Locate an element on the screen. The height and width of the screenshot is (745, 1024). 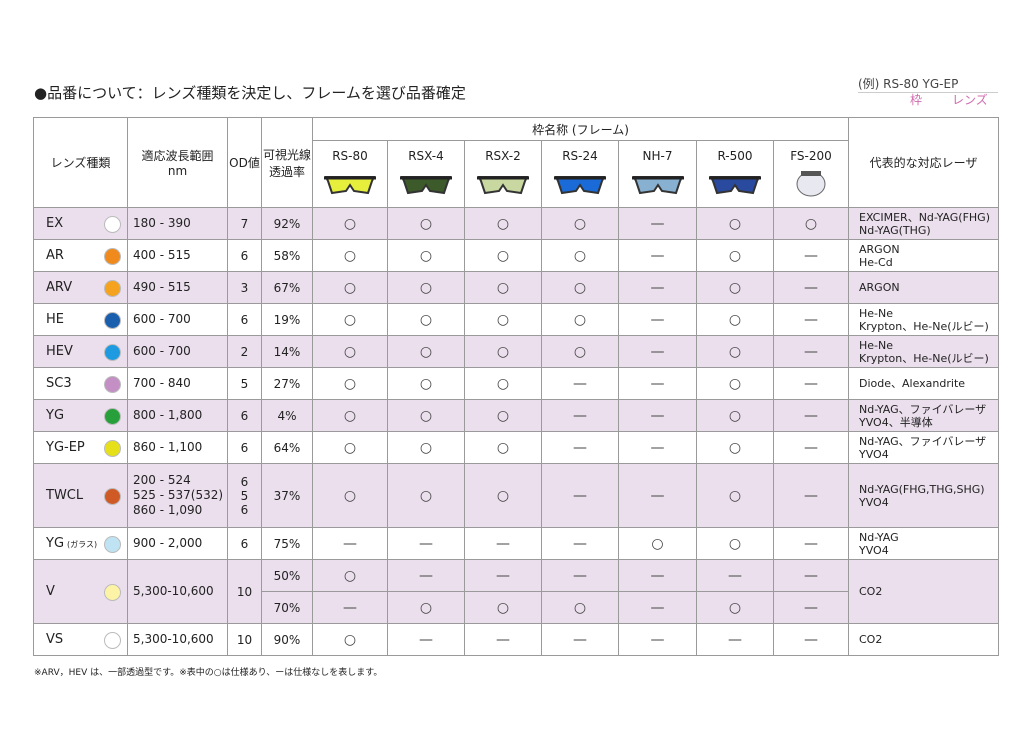
transmission: 75% is located at coordinates (287, 543).